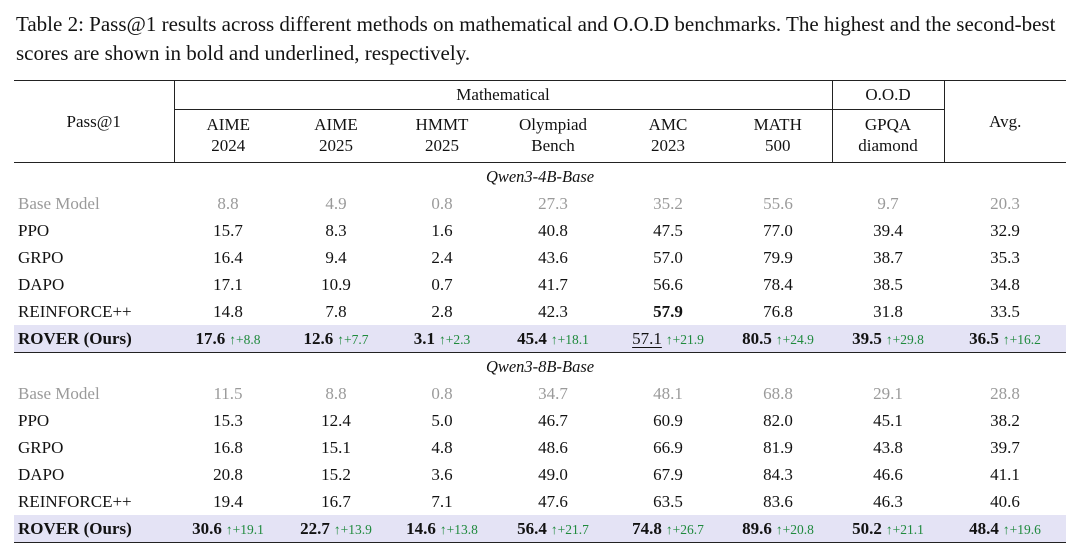  Describe the element at coordinates (904, 529) in the screenshot. I see `improvement-delta: ↑+21.1` at that location.